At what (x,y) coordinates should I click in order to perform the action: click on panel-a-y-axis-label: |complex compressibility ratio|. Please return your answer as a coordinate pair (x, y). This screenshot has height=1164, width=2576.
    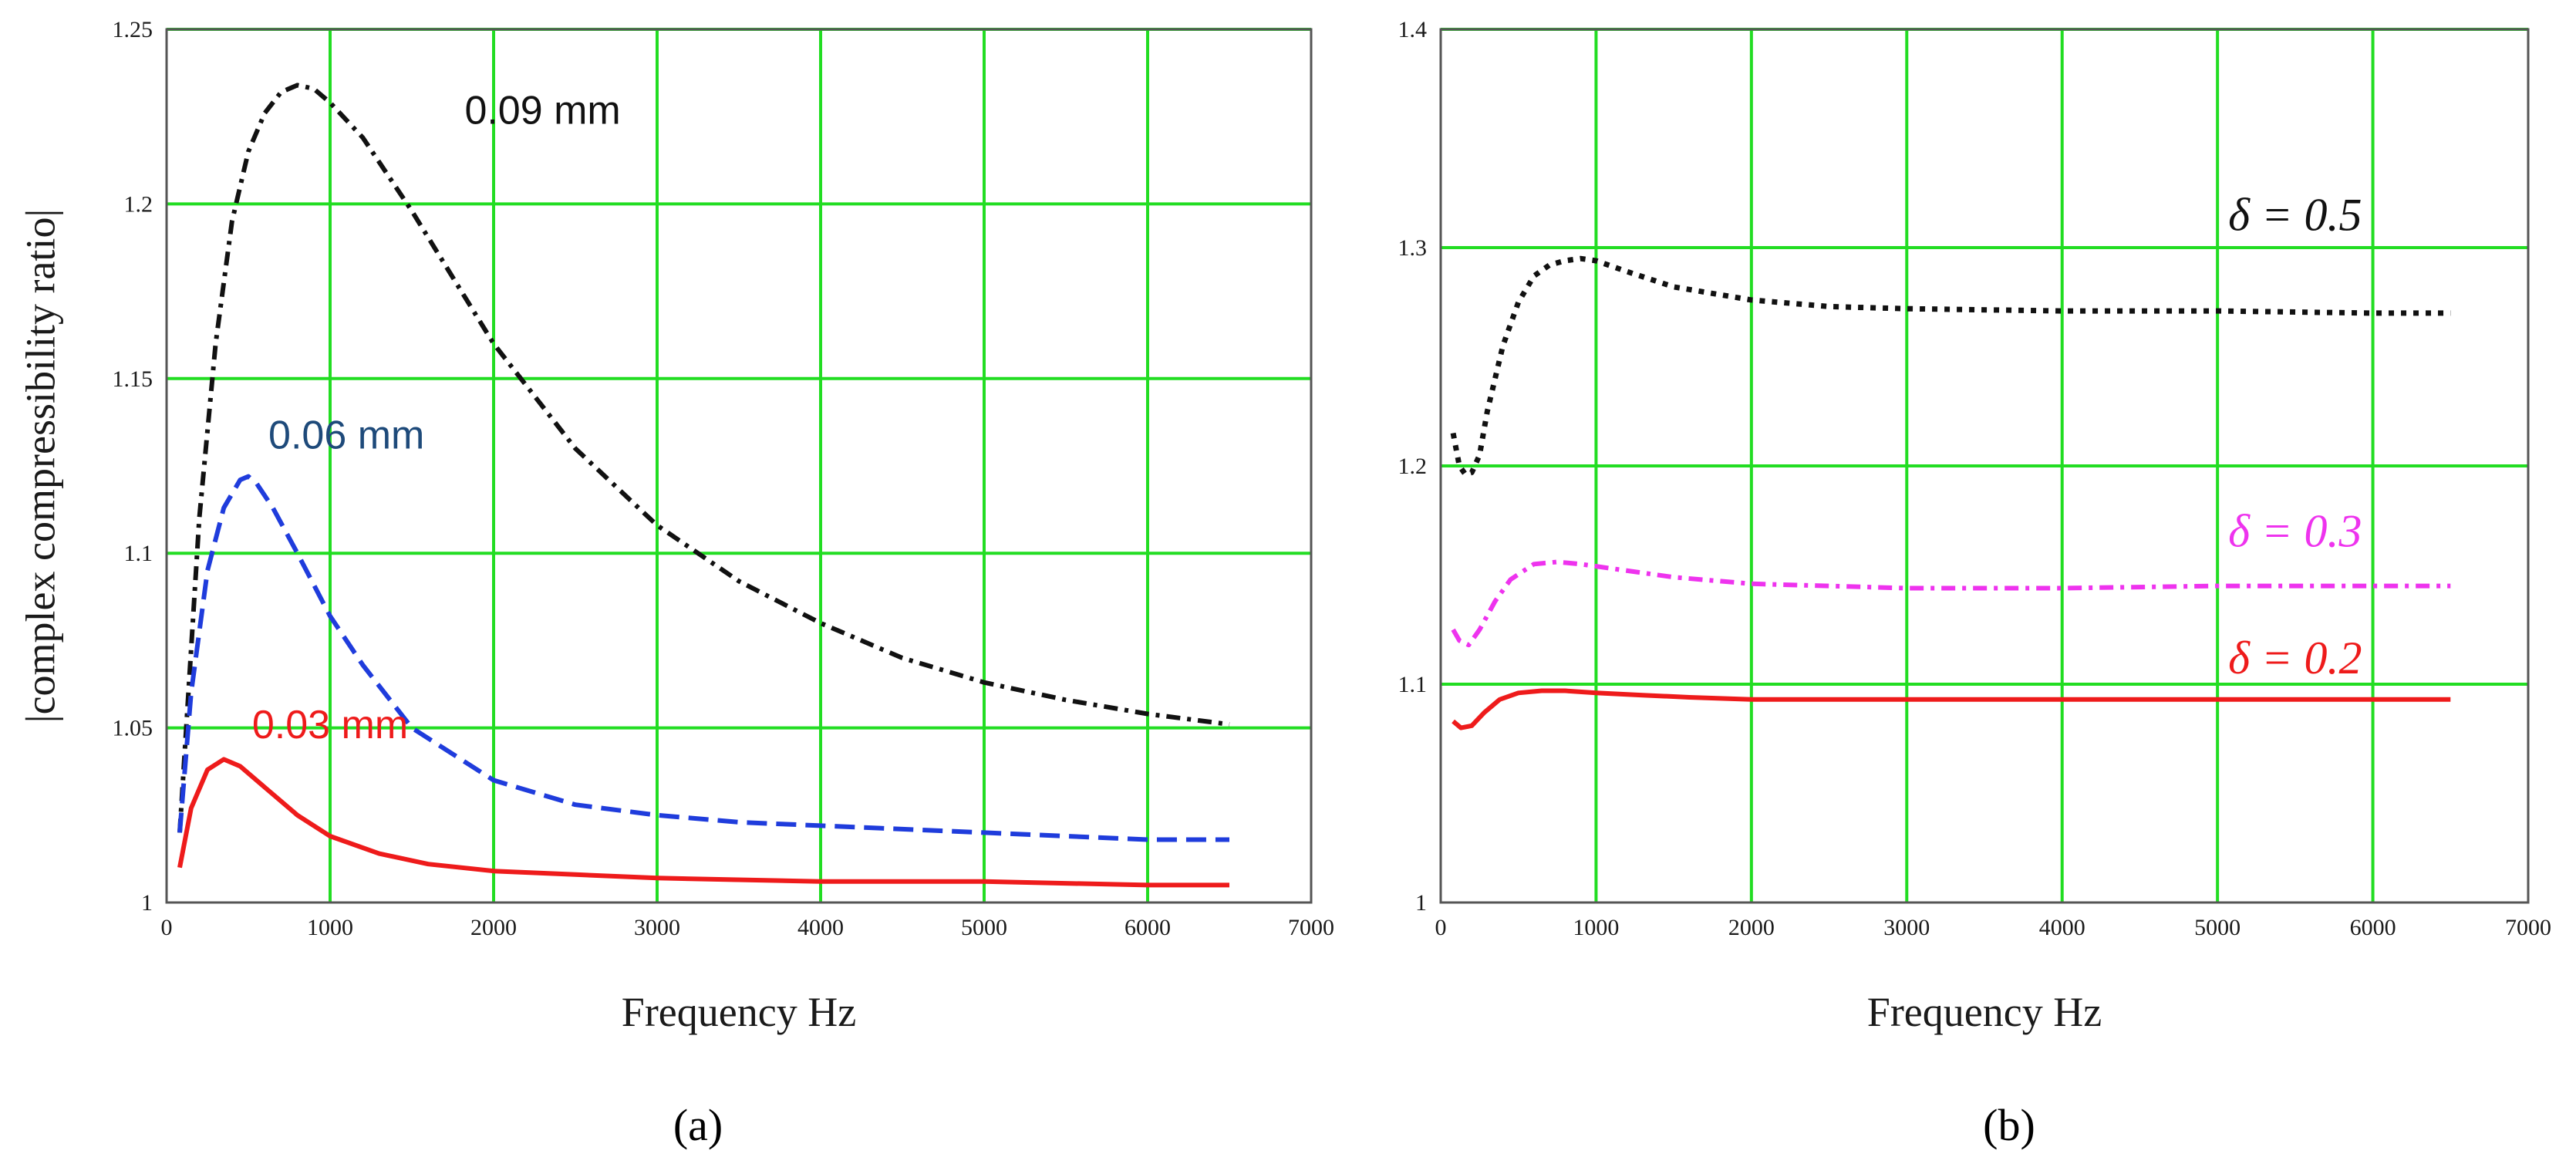
    Looking at the image, I should click on (40, 466).